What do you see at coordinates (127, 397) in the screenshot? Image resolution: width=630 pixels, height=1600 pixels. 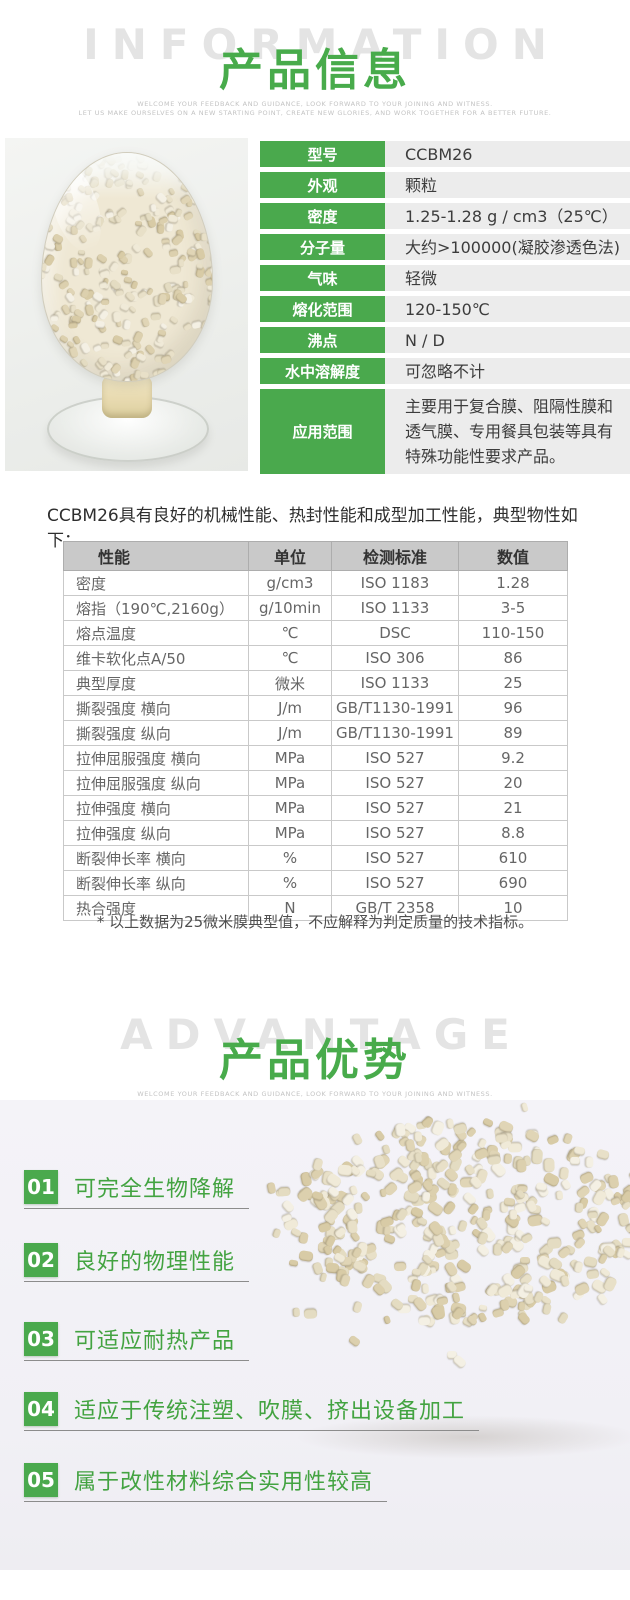 I see `jar-neck-illustration` at bounding box center [127, 397].